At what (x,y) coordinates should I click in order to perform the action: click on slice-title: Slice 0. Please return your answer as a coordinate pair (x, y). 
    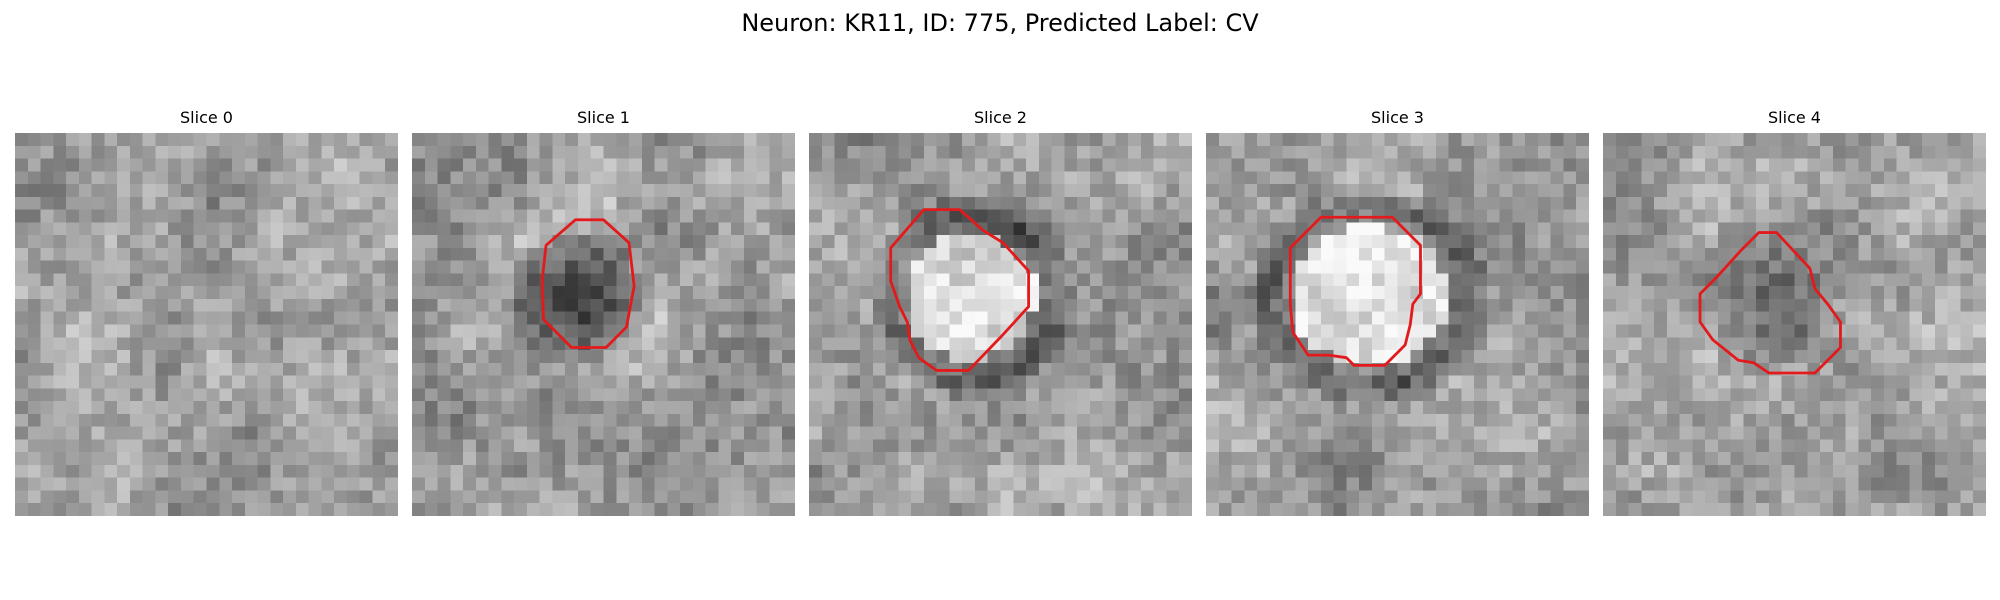
    Looking at the image, I should click on (206, 117).